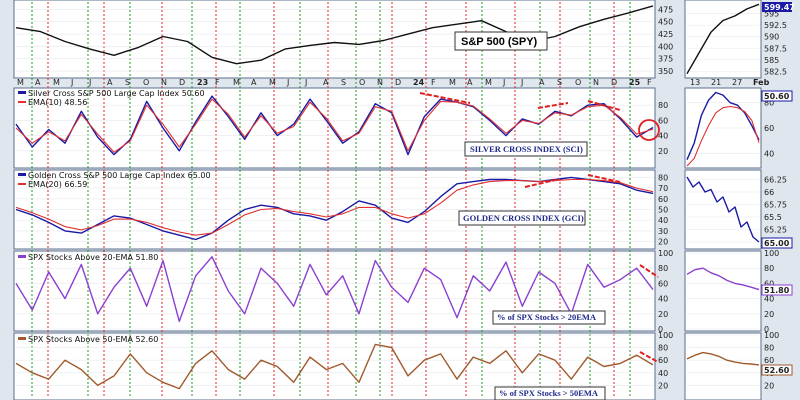  What do you see at coordinates (57, 184) in the screenshot?
I see `gci-legend-ema: EMA(20) 66.59` at bounding box center [57, 184].